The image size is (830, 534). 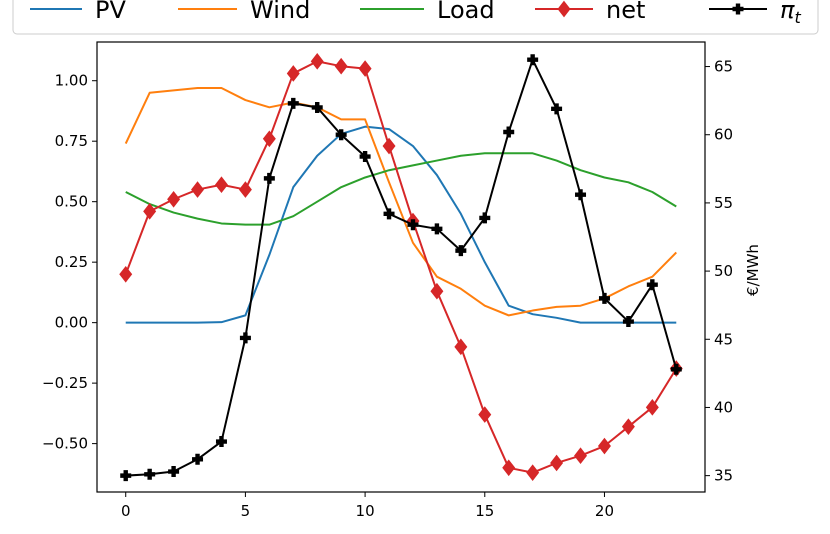 What do you see at coordinates (604, 511) in the screenshot?
I see `x-tick-label: 20` at bounding box center [604, 511].